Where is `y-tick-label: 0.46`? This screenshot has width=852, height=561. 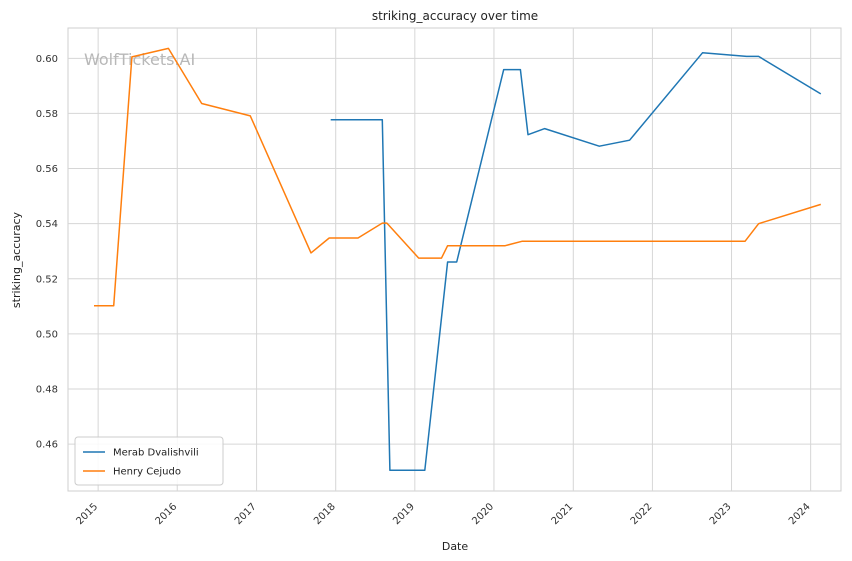
y-tick-label: 0.46 is located at coordinates (47, 445).